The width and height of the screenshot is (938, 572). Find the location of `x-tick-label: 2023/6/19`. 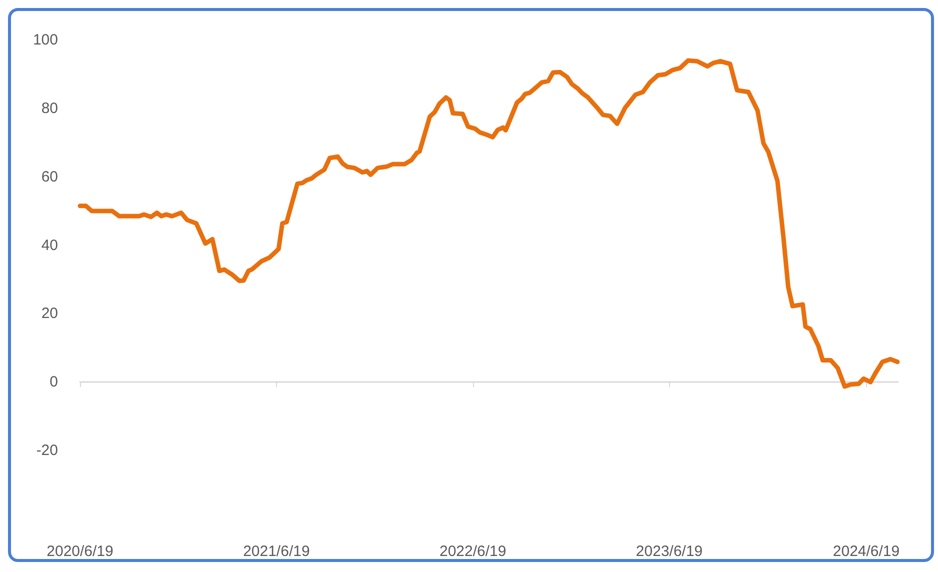

x-tick-label: 2023/6/19 is located at coordinates (669, 551).